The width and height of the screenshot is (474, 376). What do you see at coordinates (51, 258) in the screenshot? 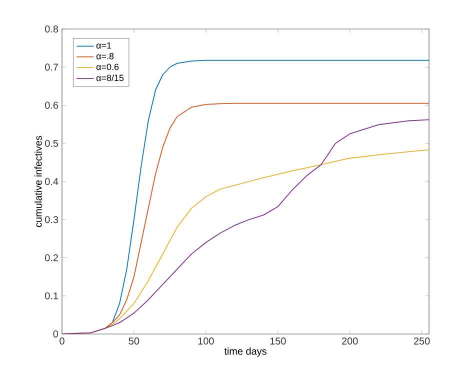
I see `y-tick-label: 0.2` at bounding box center [51, 258].